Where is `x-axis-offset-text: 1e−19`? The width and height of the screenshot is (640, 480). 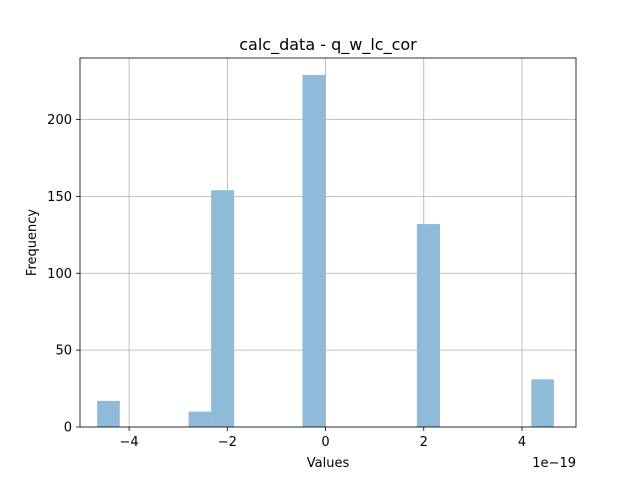
x-axis-offset-text: 1e−19 is located at coordinates (554, 463).